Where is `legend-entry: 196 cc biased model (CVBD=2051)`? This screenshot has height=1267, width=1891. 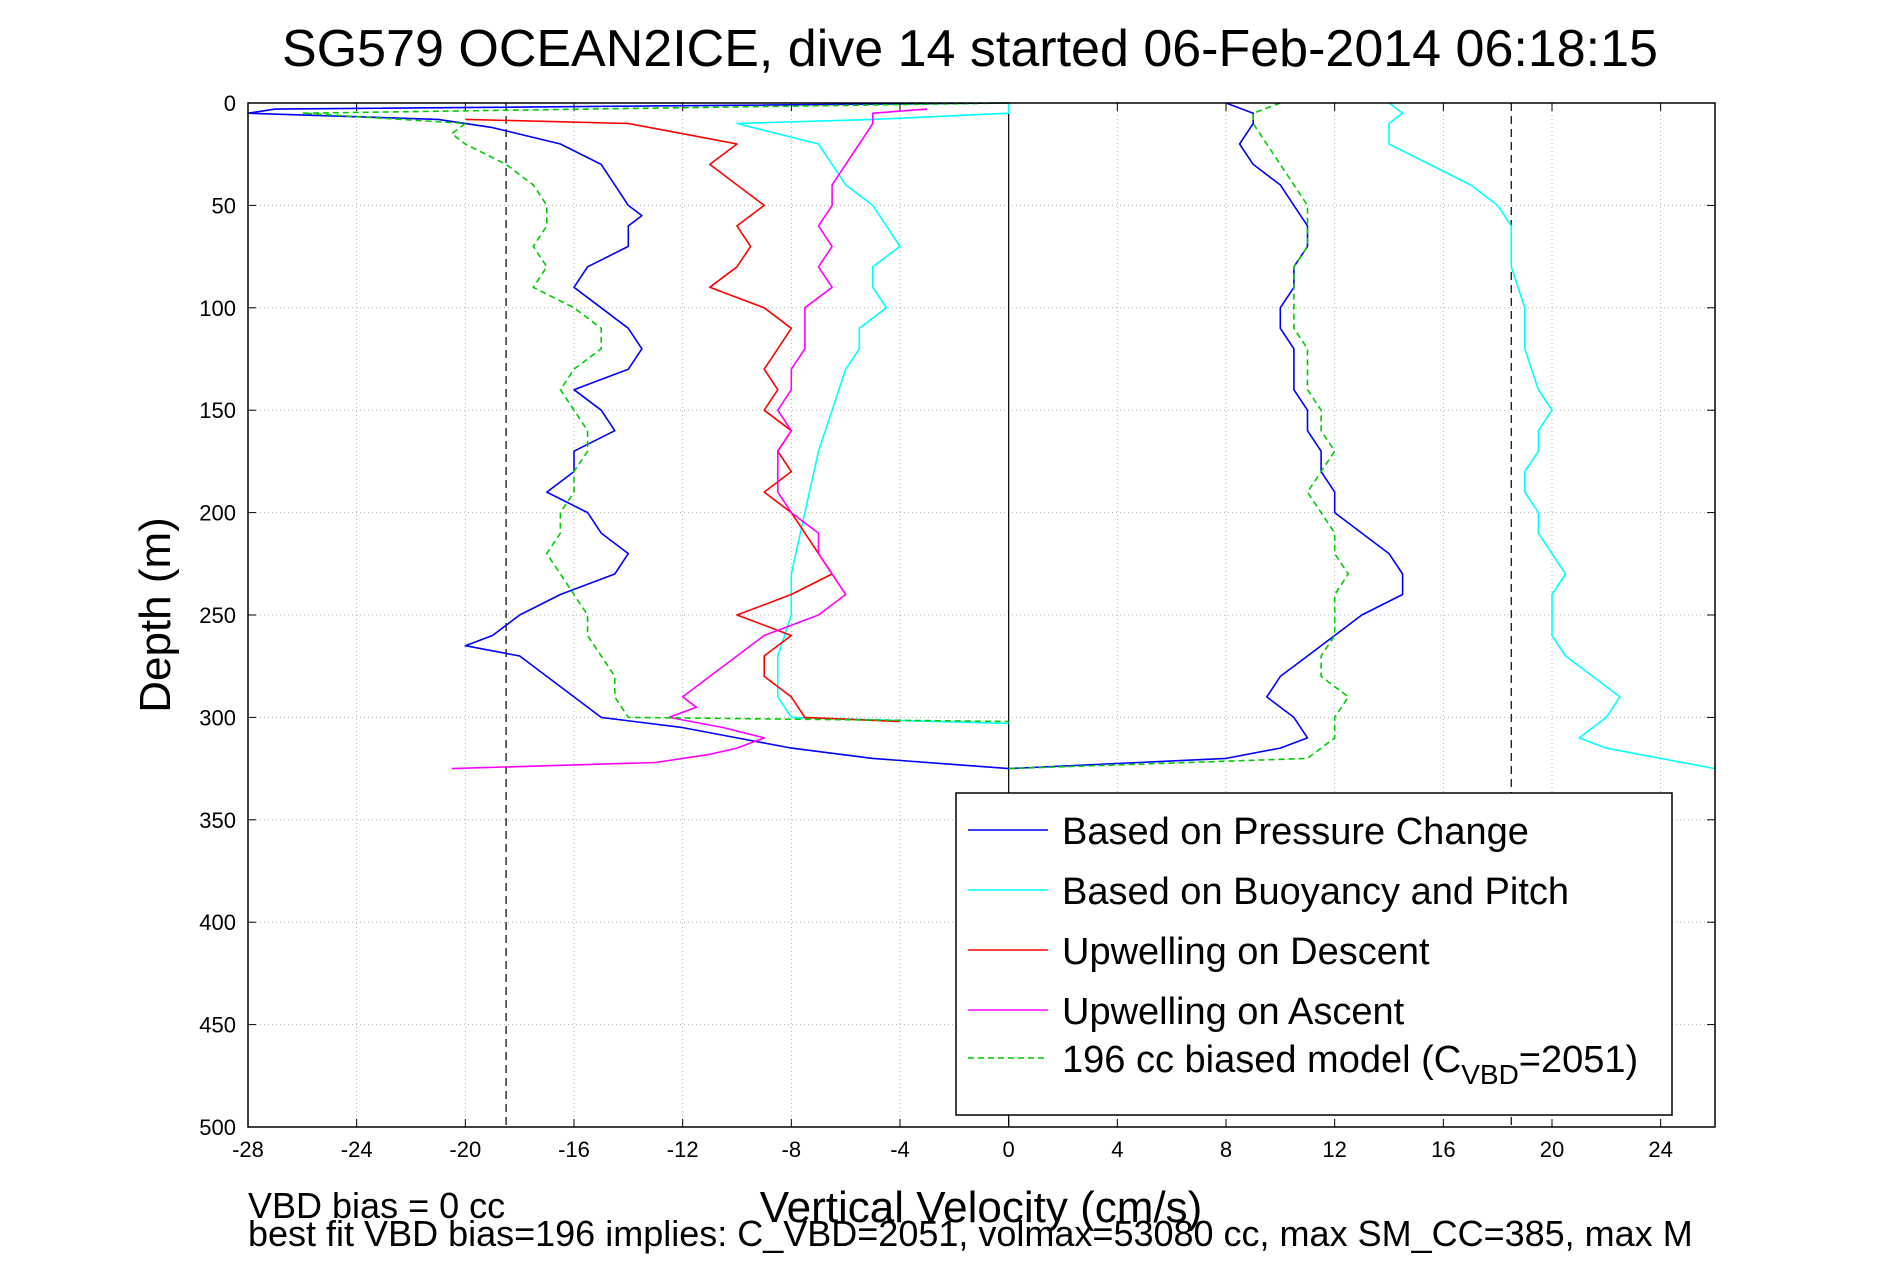 legend-entry: 196 cc biased model (CVBD=2051) is located at coordinates (1350, 1064).